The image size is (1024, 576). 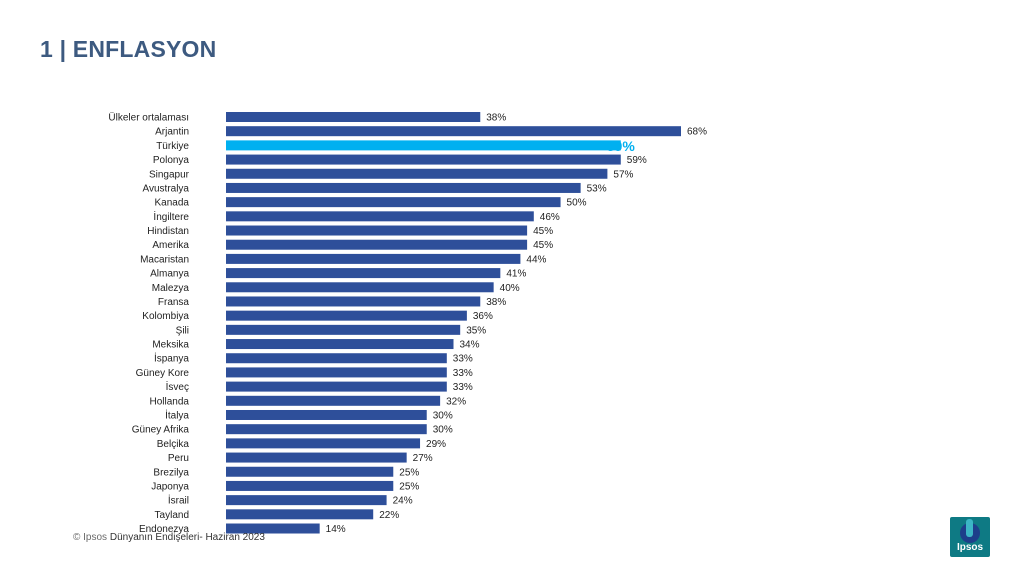 What do you see at coordinates (436, 444) in the screenshot?
I see `value-label: 29%` at bounding box center [436, 444].